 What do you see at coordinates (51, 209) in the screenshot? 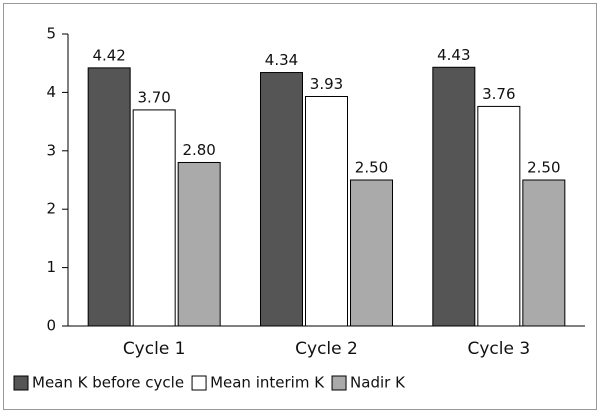
I see `y-tick-label: 2` at bounding box center [51, 209].